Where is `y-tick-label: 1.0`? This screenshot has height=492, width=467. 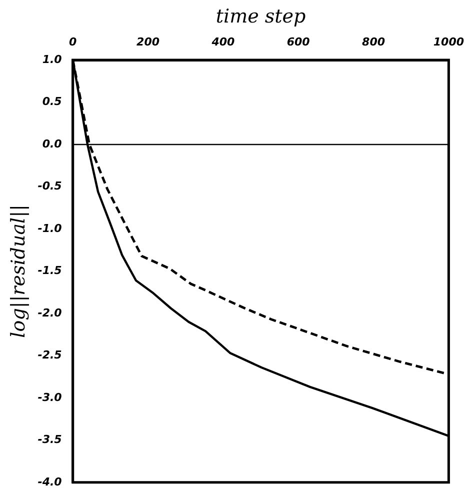 y-tick-label: 1.0 is located at coordinates (52, 59).